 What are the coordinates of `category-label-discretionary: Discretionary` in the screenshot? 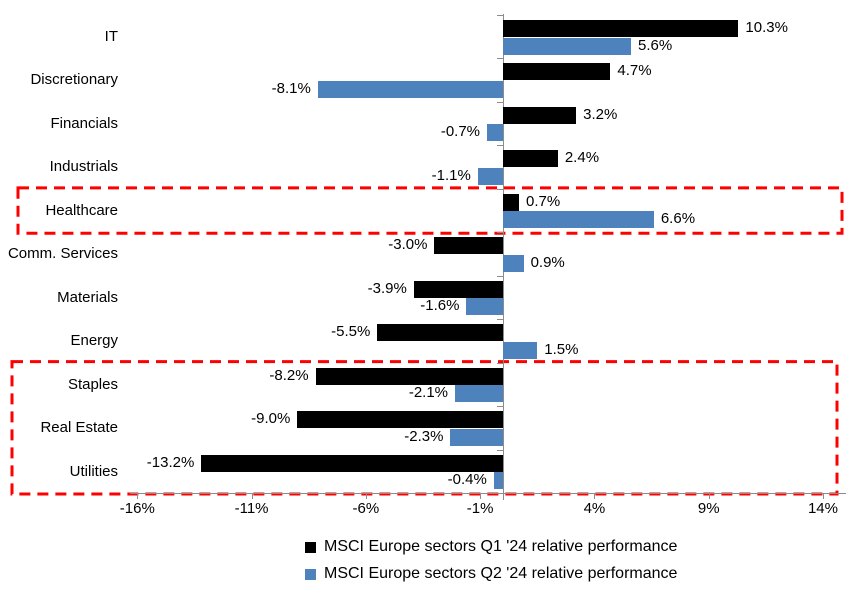 It's located at (74, 80).